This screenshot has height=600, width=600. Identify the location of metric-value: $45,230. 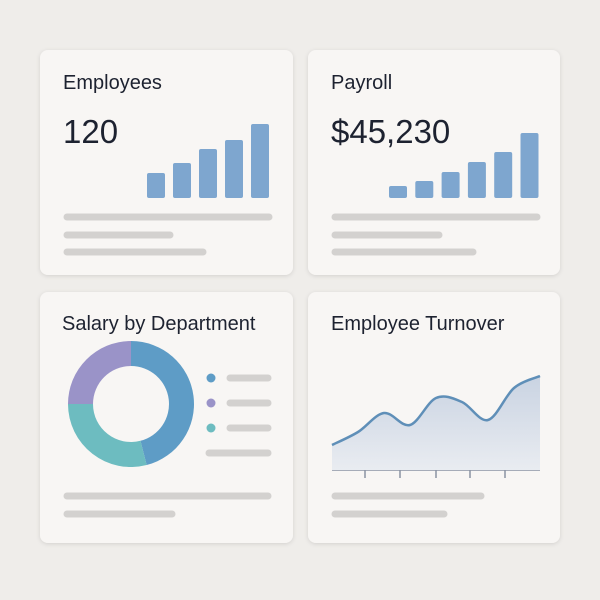
(390, 131).